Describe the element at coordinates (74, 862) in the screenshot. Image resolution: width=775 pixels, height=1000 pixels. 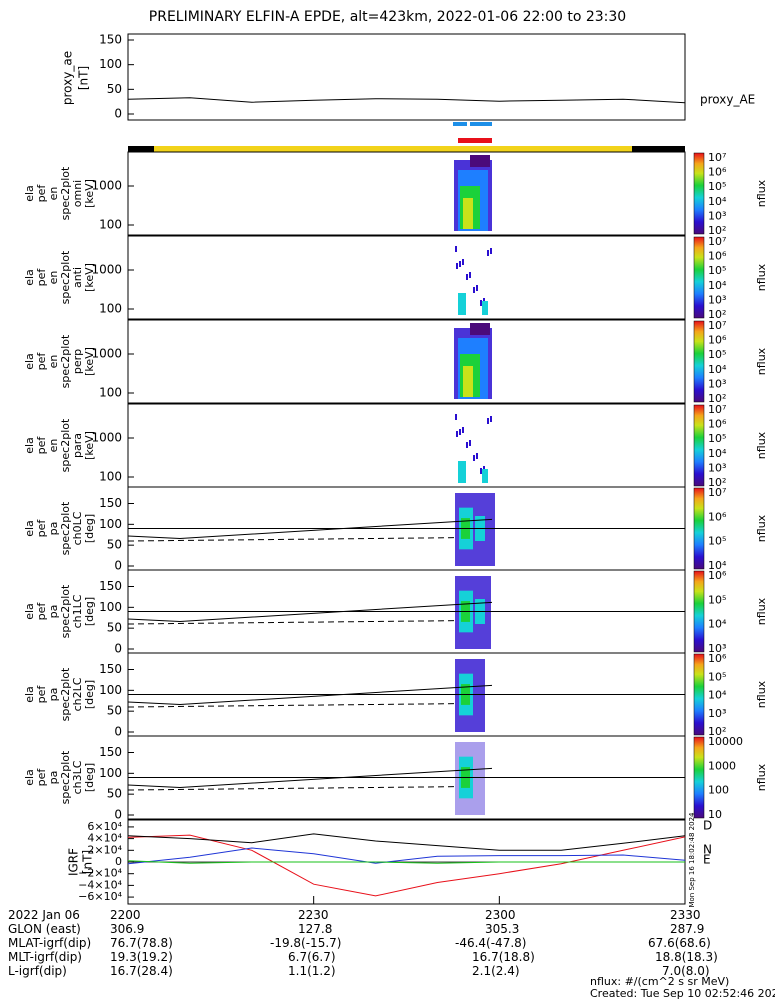
I see `igrf-ylabel: IGRF` at that location.